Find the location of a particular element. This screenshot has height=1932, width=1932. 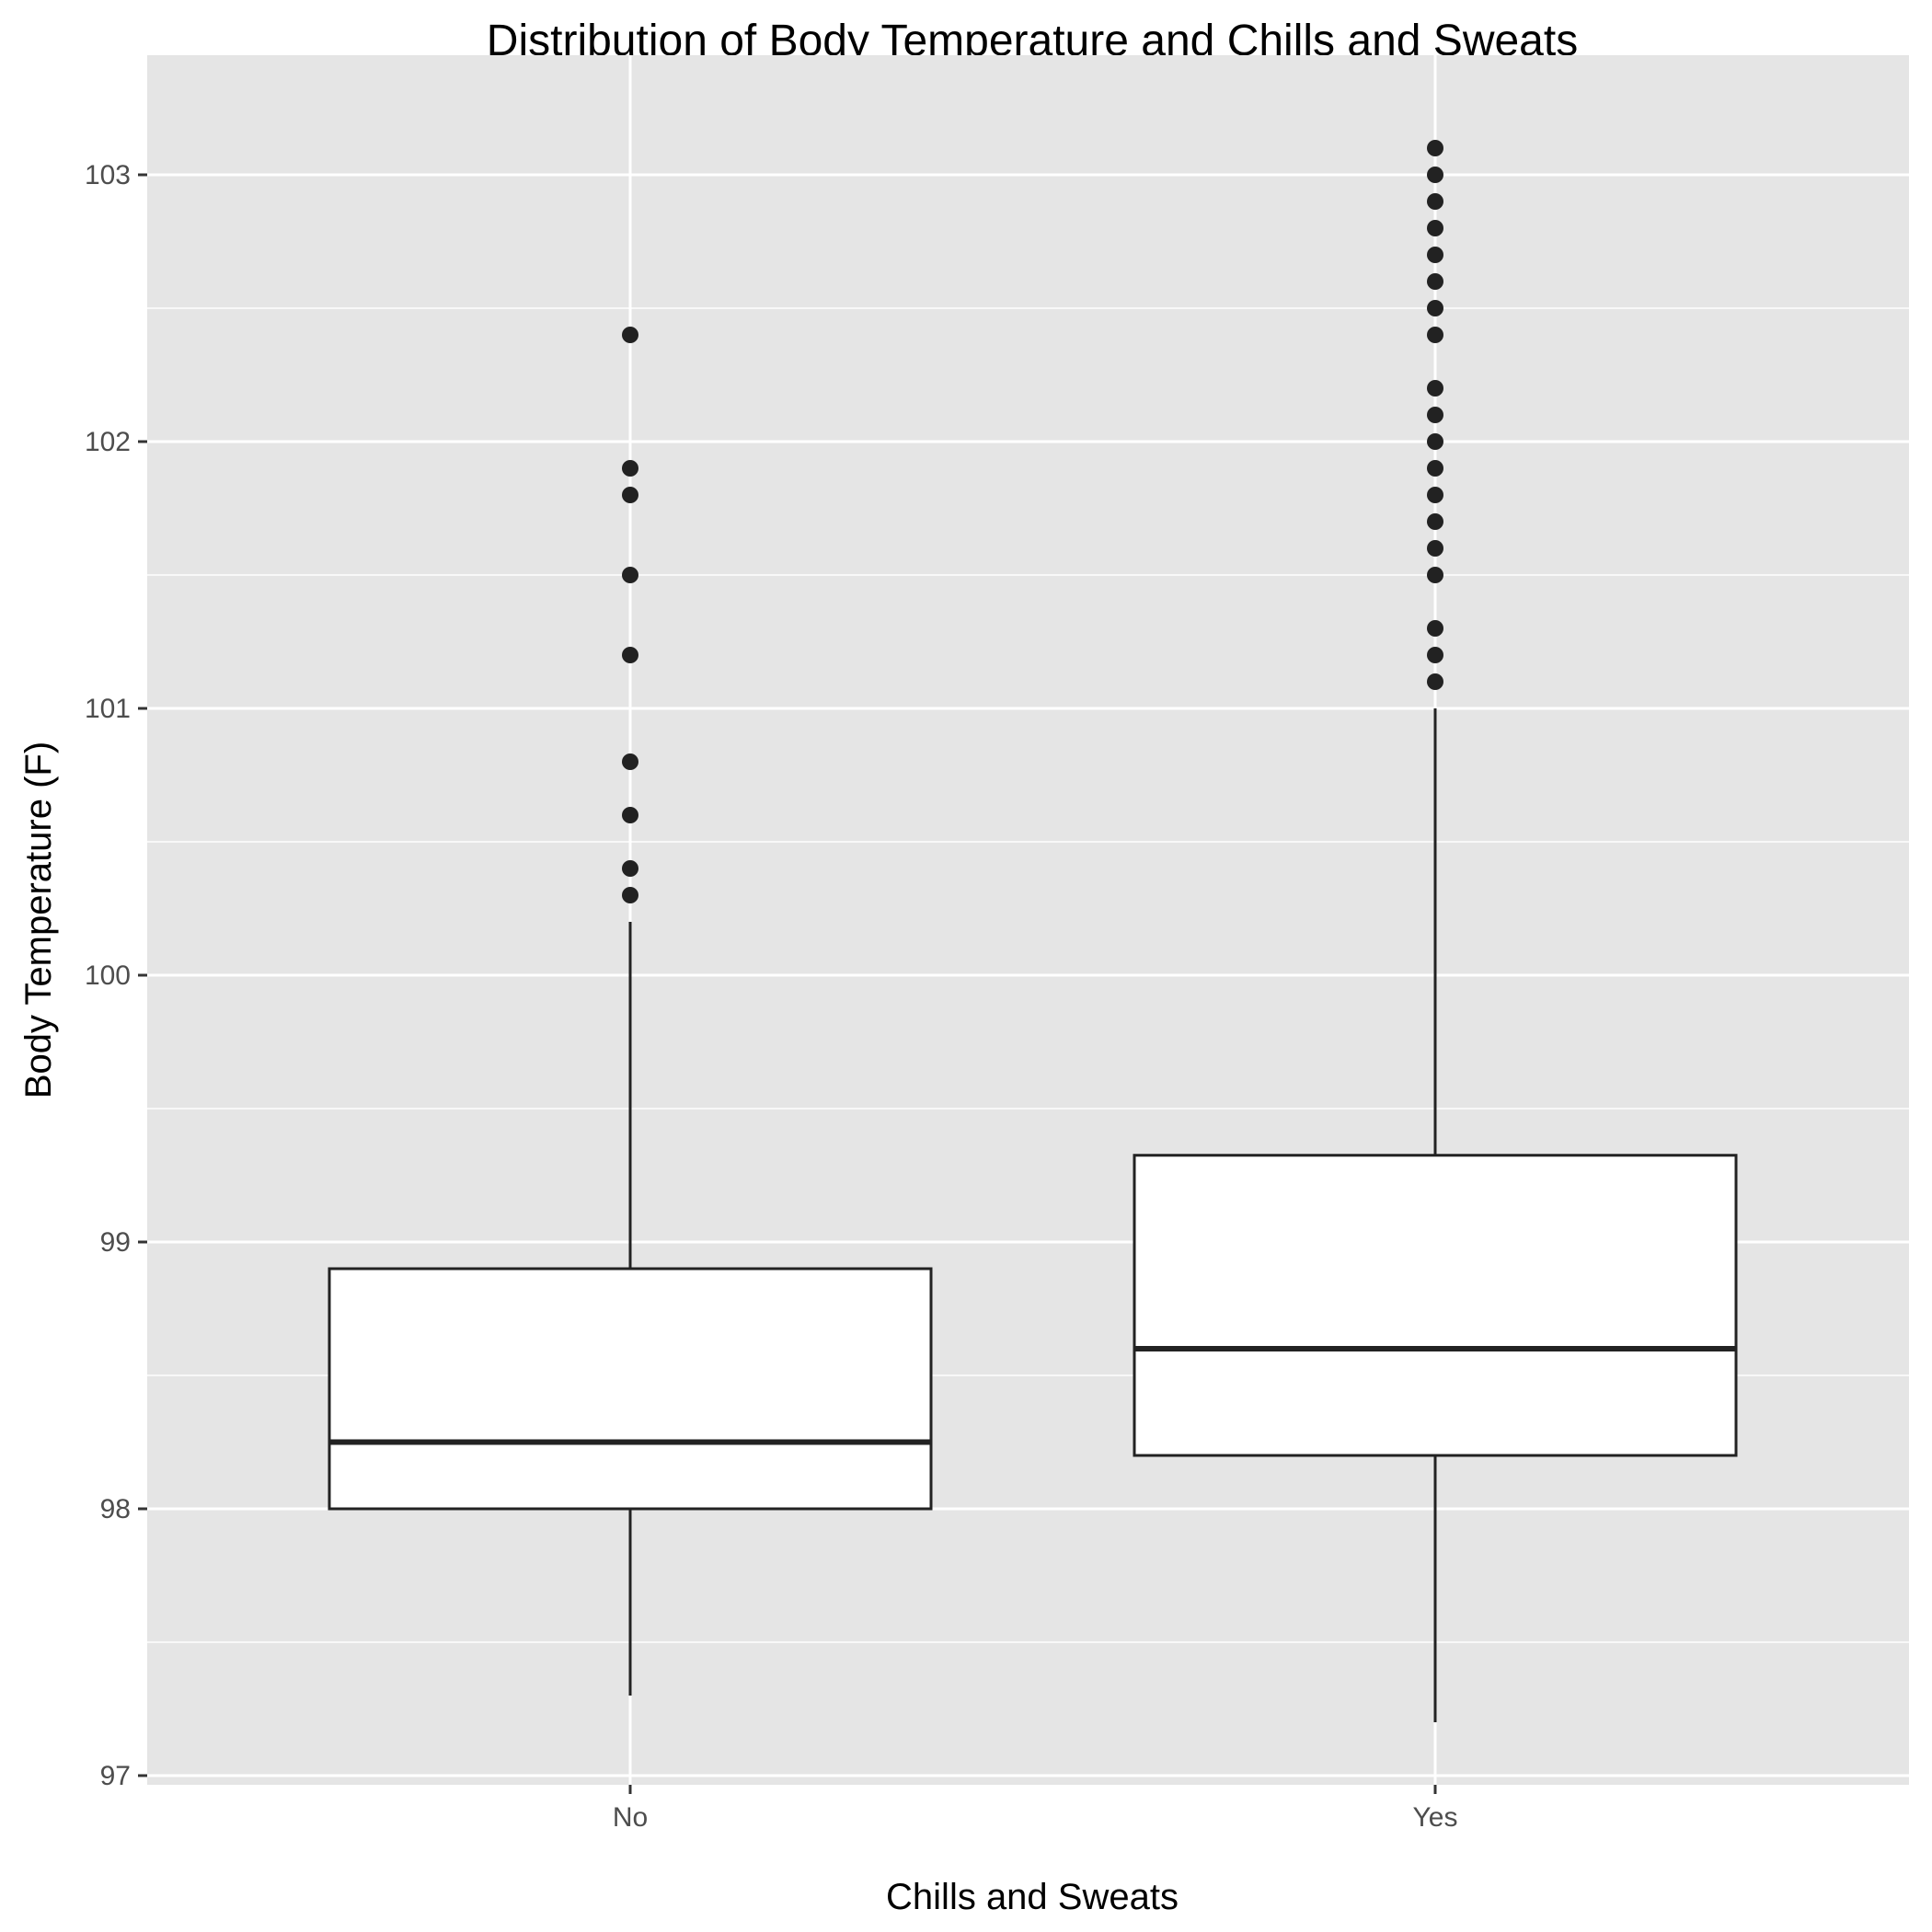

x-axis-title: Chills and Sweats is located at coordinates (1032, 1897).